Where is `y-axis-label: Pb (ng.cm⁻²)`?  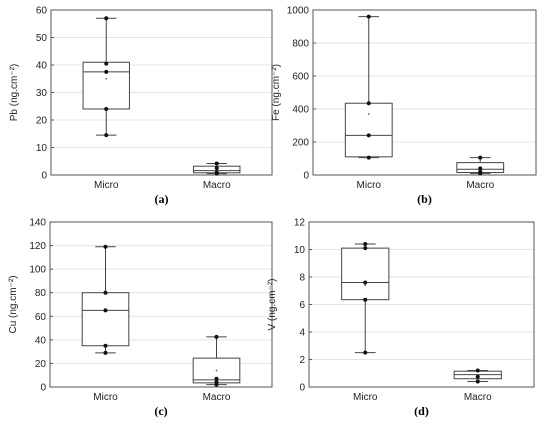
y-axis-label: Pb (ng.cm⁻²) is located at coordinates (14, 93).